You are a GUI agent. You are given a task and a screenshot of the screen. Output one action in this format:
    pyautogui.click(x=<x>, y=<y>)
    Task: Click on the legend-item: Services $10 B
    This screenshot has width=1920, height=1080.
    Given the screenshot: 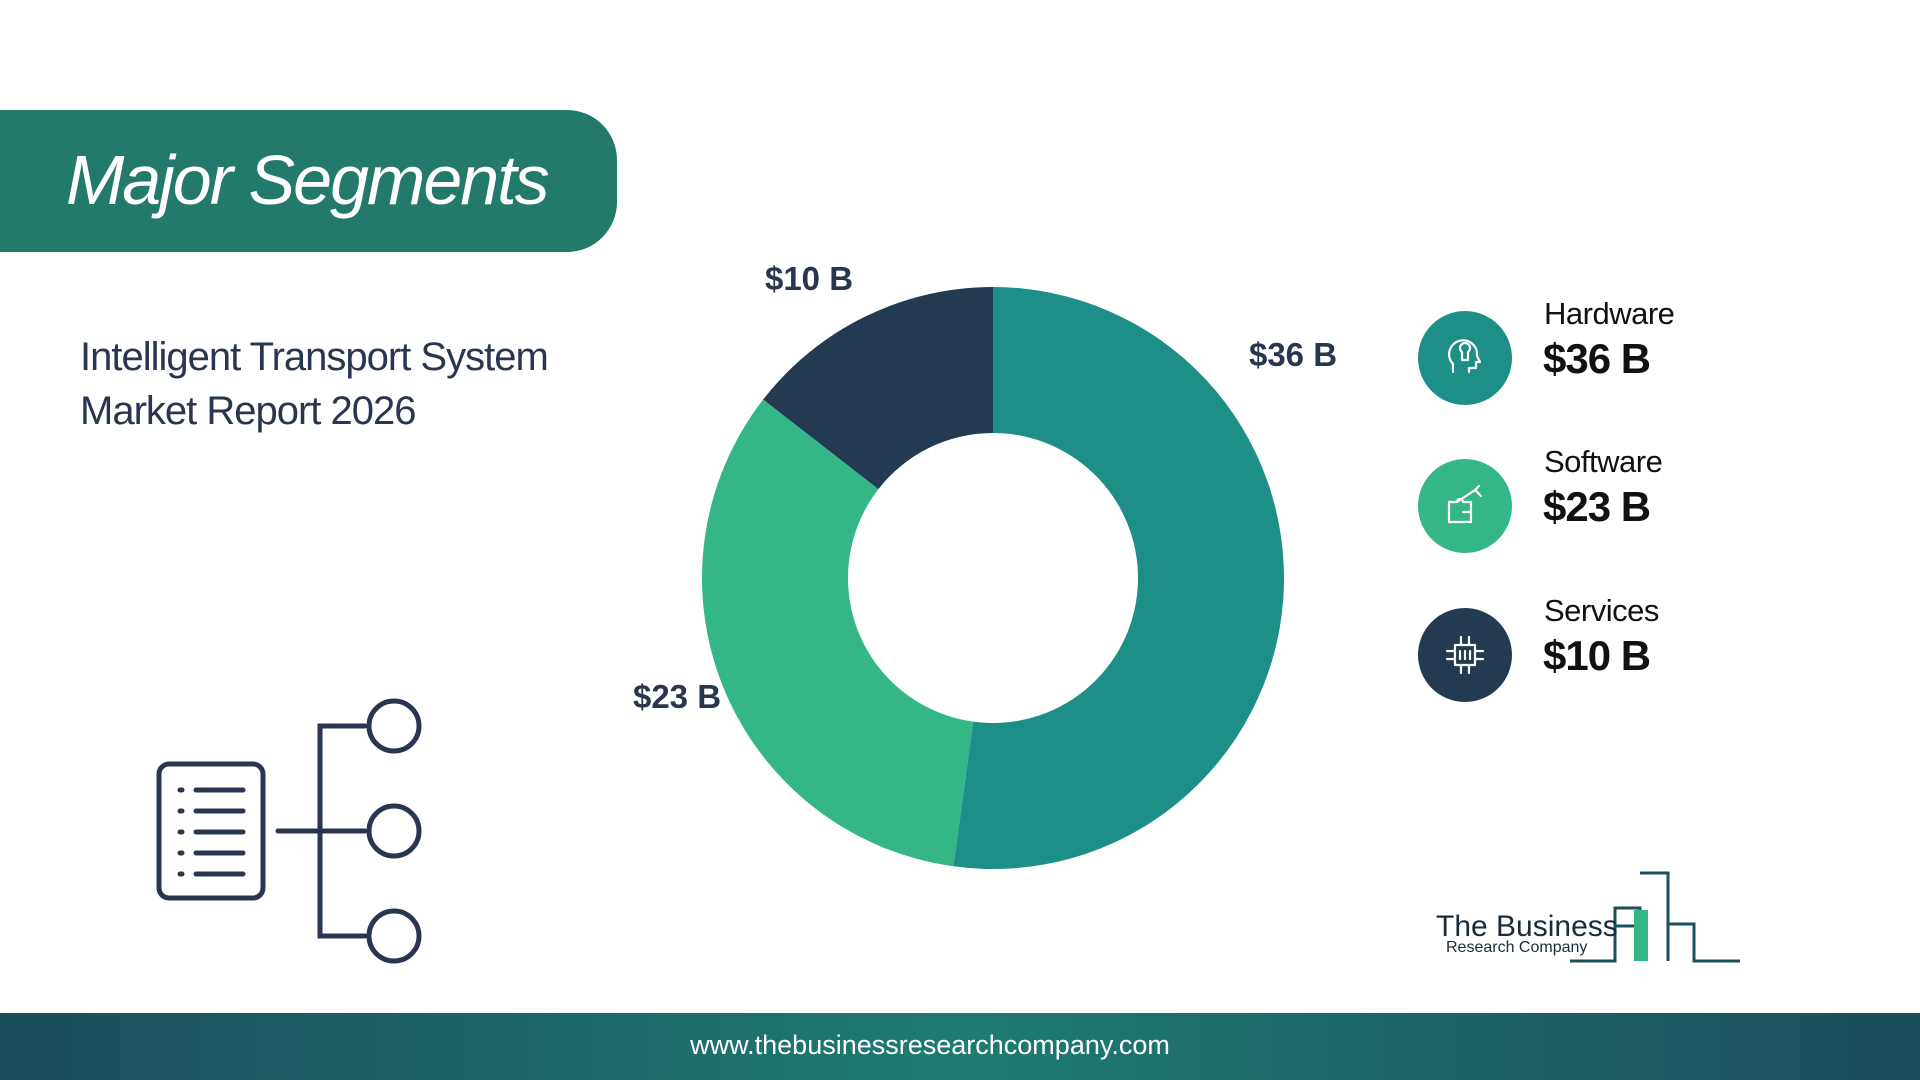 What is the action you would take?
    pyautogui.click(x=1538, y=647)
    